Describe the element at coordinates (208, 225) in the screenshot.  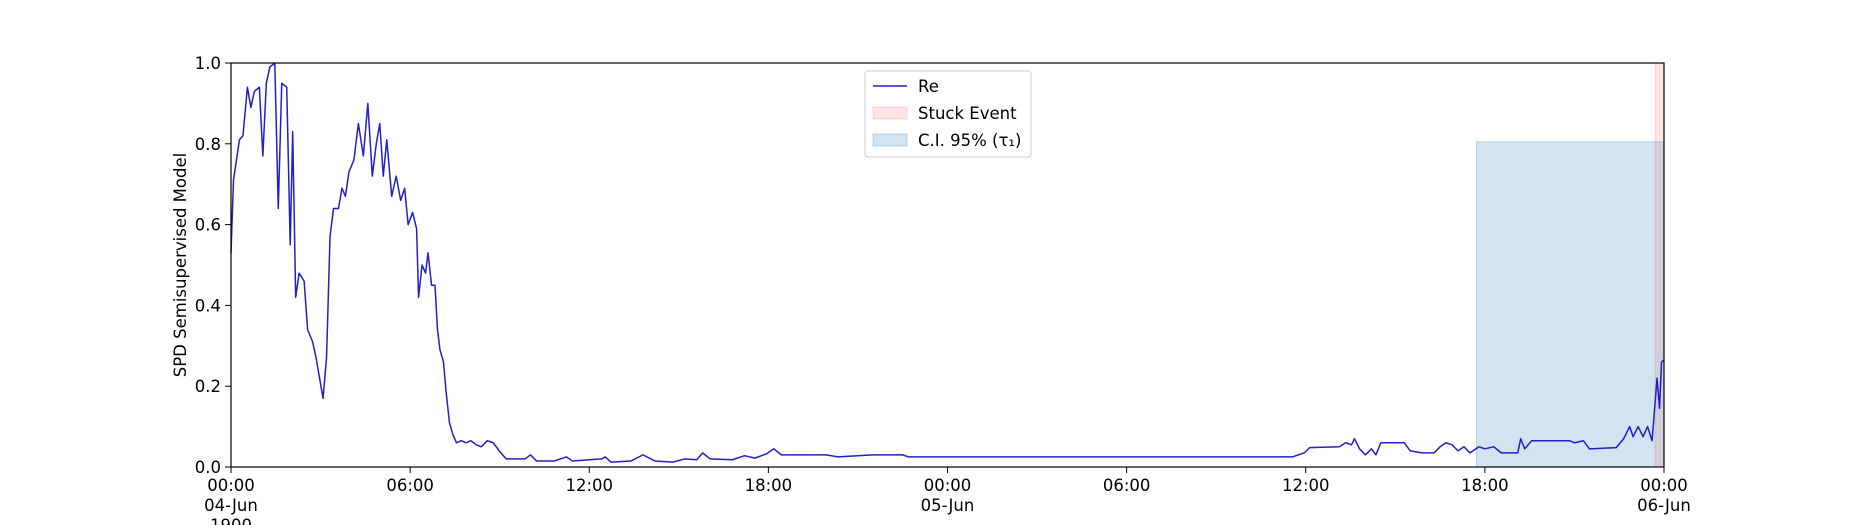
I see `y-tick-label: 0.6` at that location.